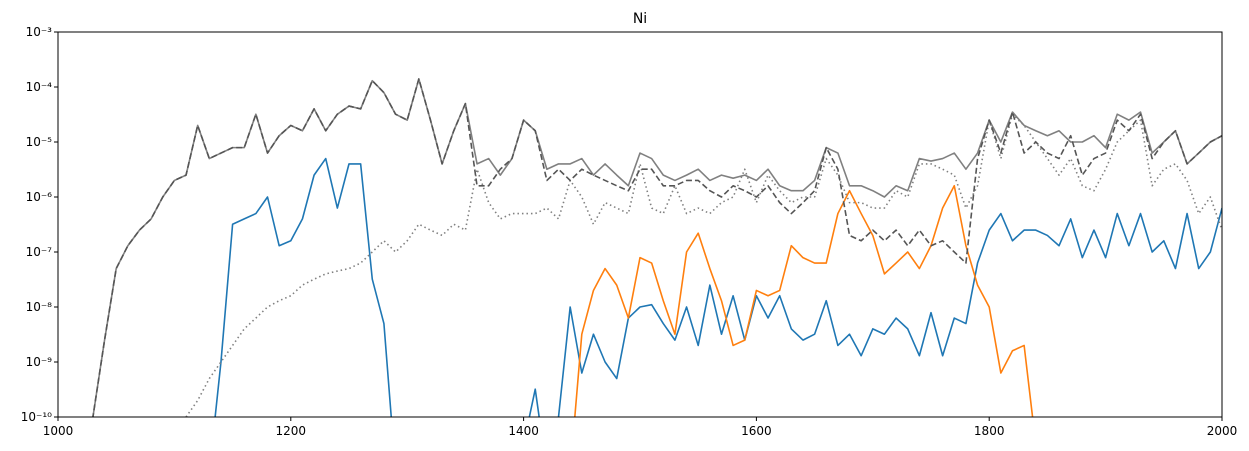 This screenshot has width=1249, height=451. I want to click on x-tick-label: 1600, so click(756, 431).